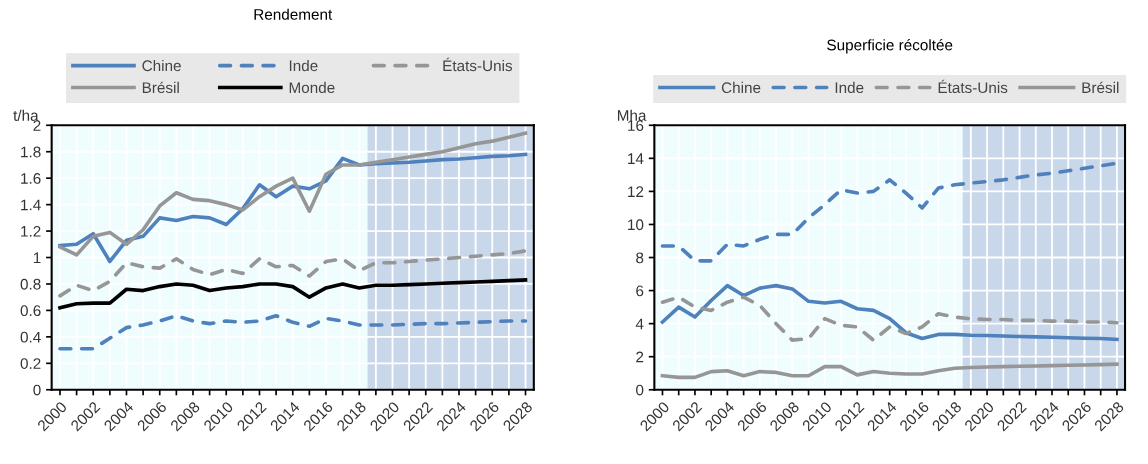 Image resolution: width=1148 pixels, height=464 pixels. I want to click on y-tick-label: 4, so click(639, 324).